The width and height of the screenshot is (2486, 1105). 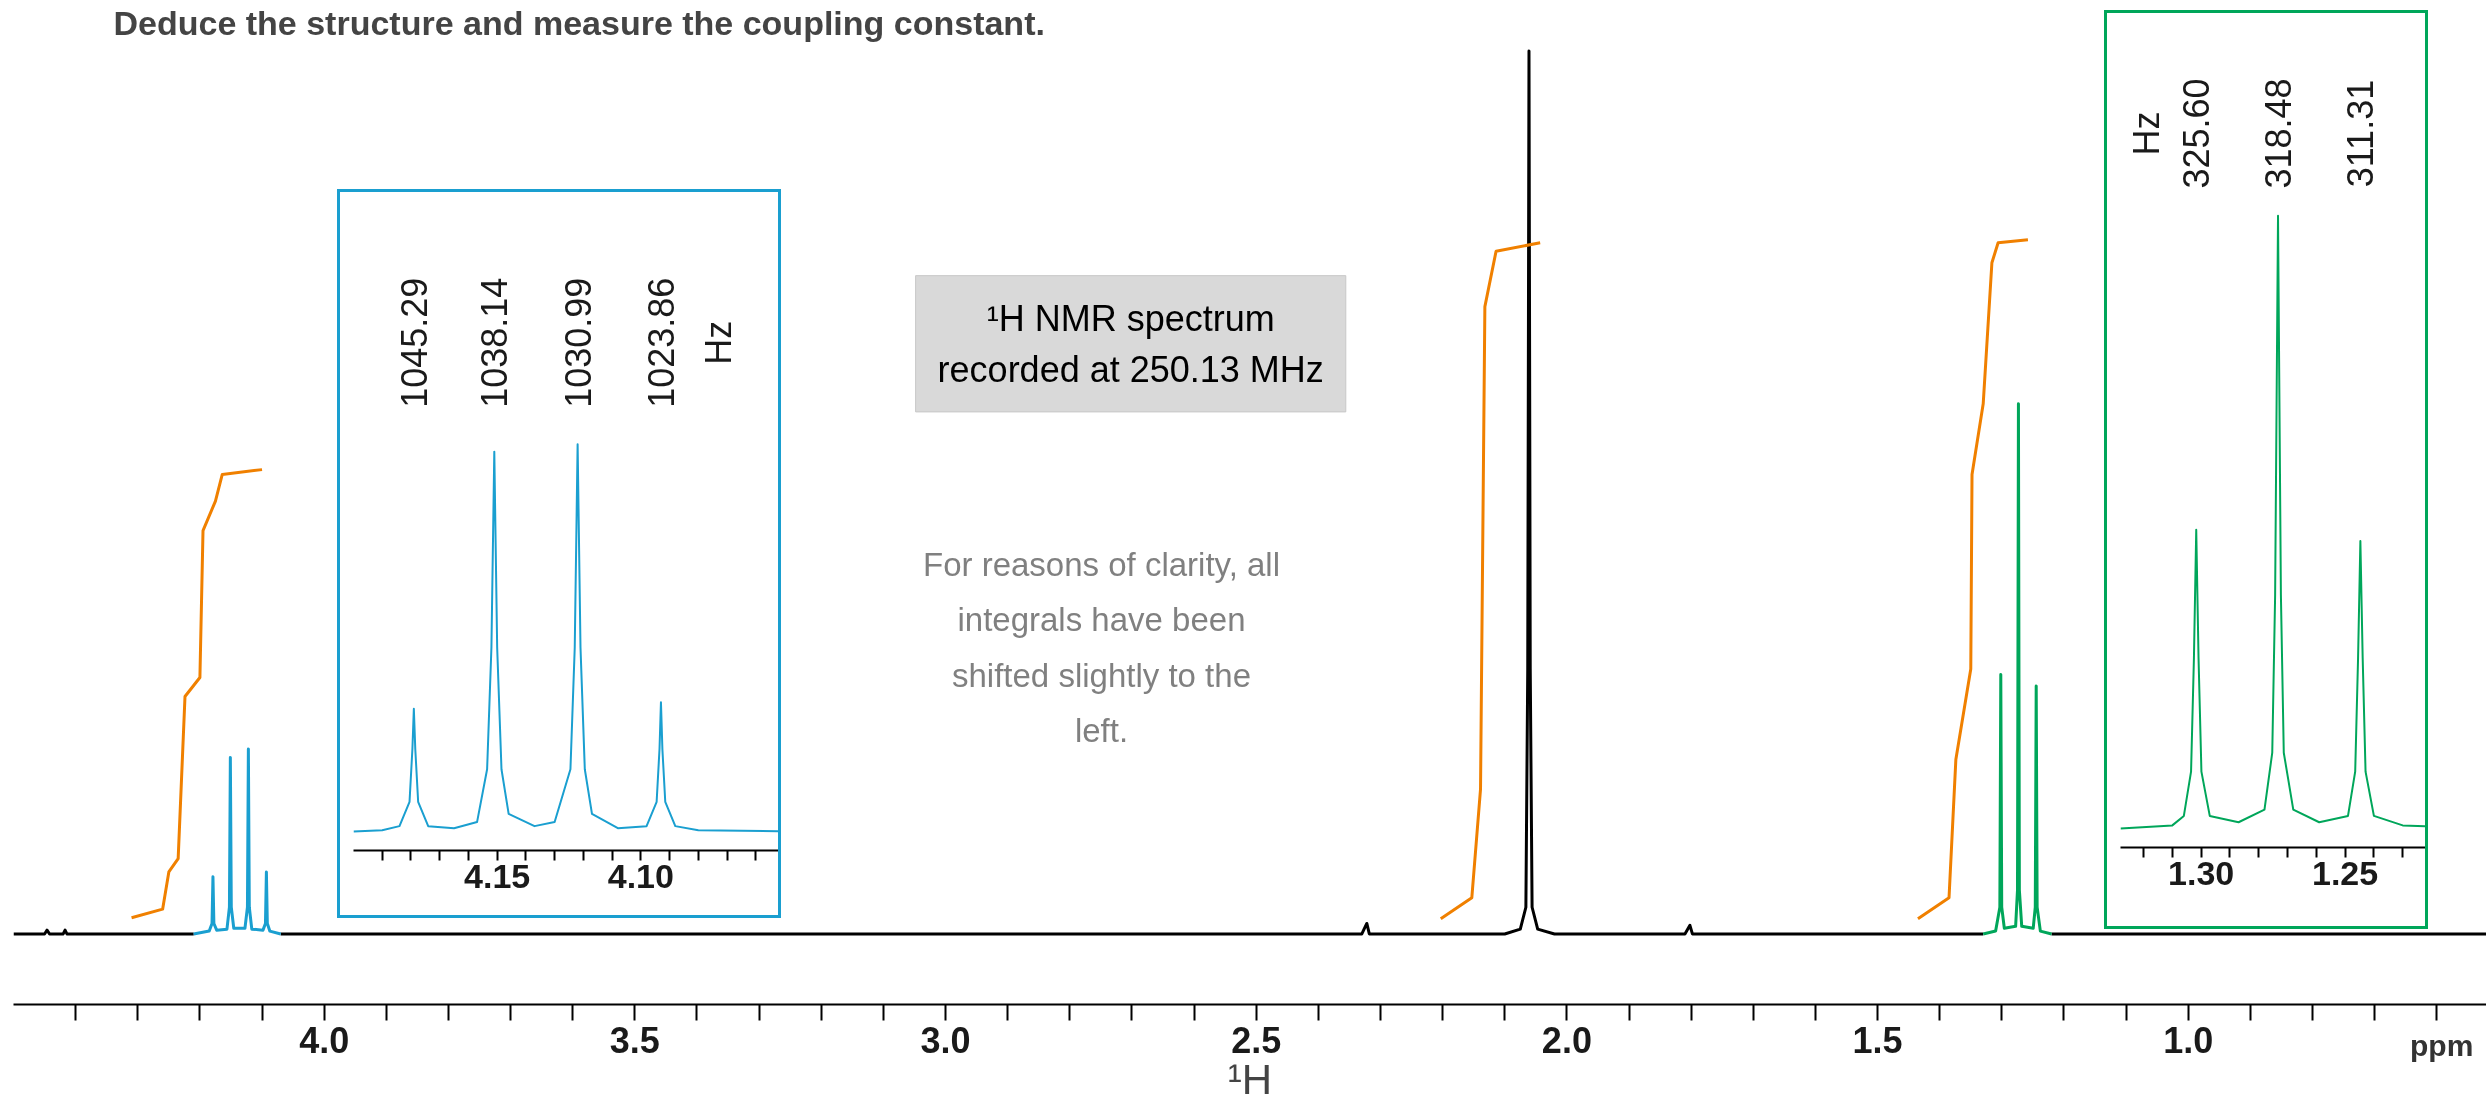 I want to click on annotation: 1023.86, so click(x=661, y=342).